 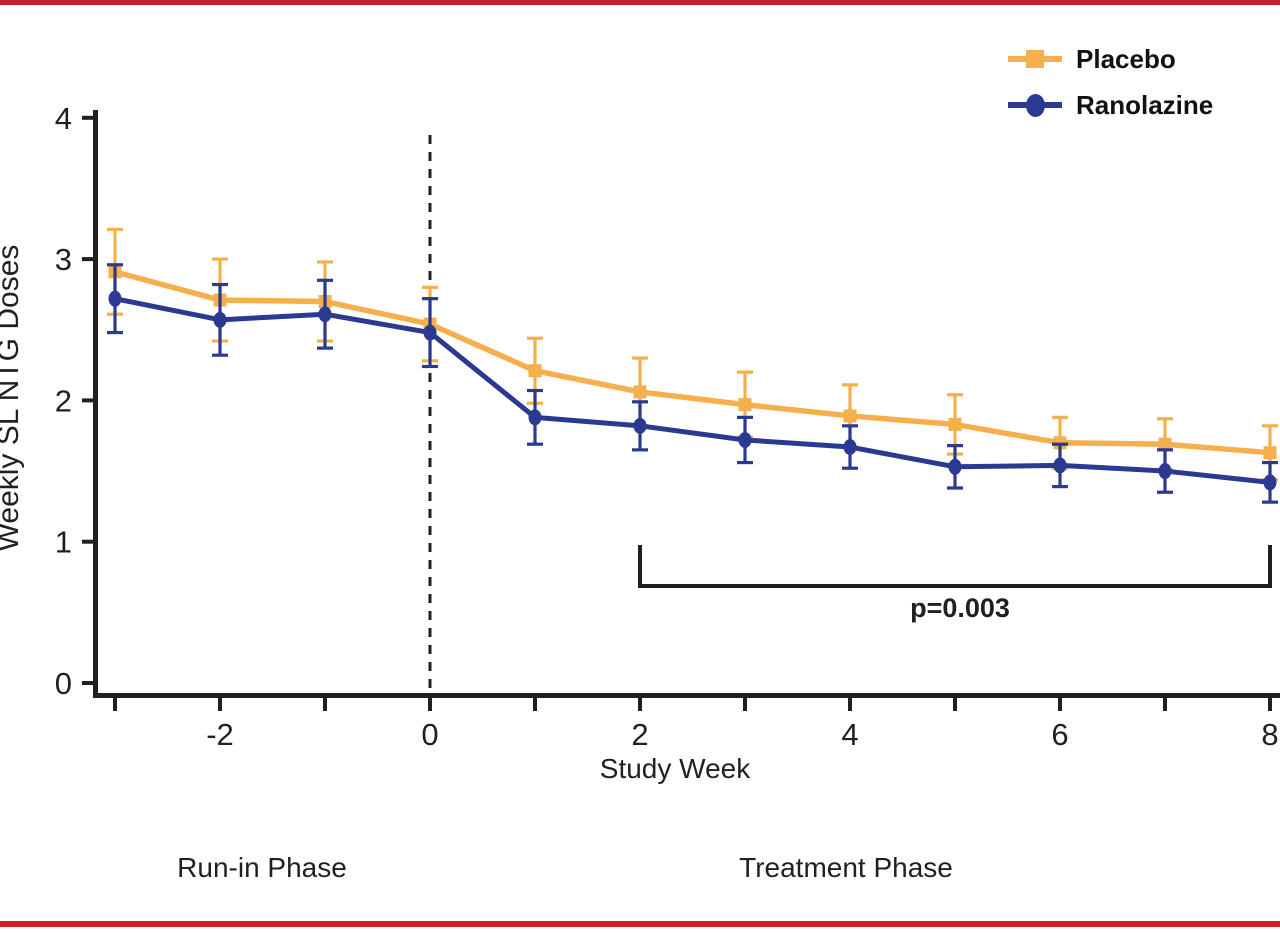 What do you see at coordinates (1126, 59) in the screenshot?
I see `legend-label-placebo: Placebo` at bounding box center [1126, 59].